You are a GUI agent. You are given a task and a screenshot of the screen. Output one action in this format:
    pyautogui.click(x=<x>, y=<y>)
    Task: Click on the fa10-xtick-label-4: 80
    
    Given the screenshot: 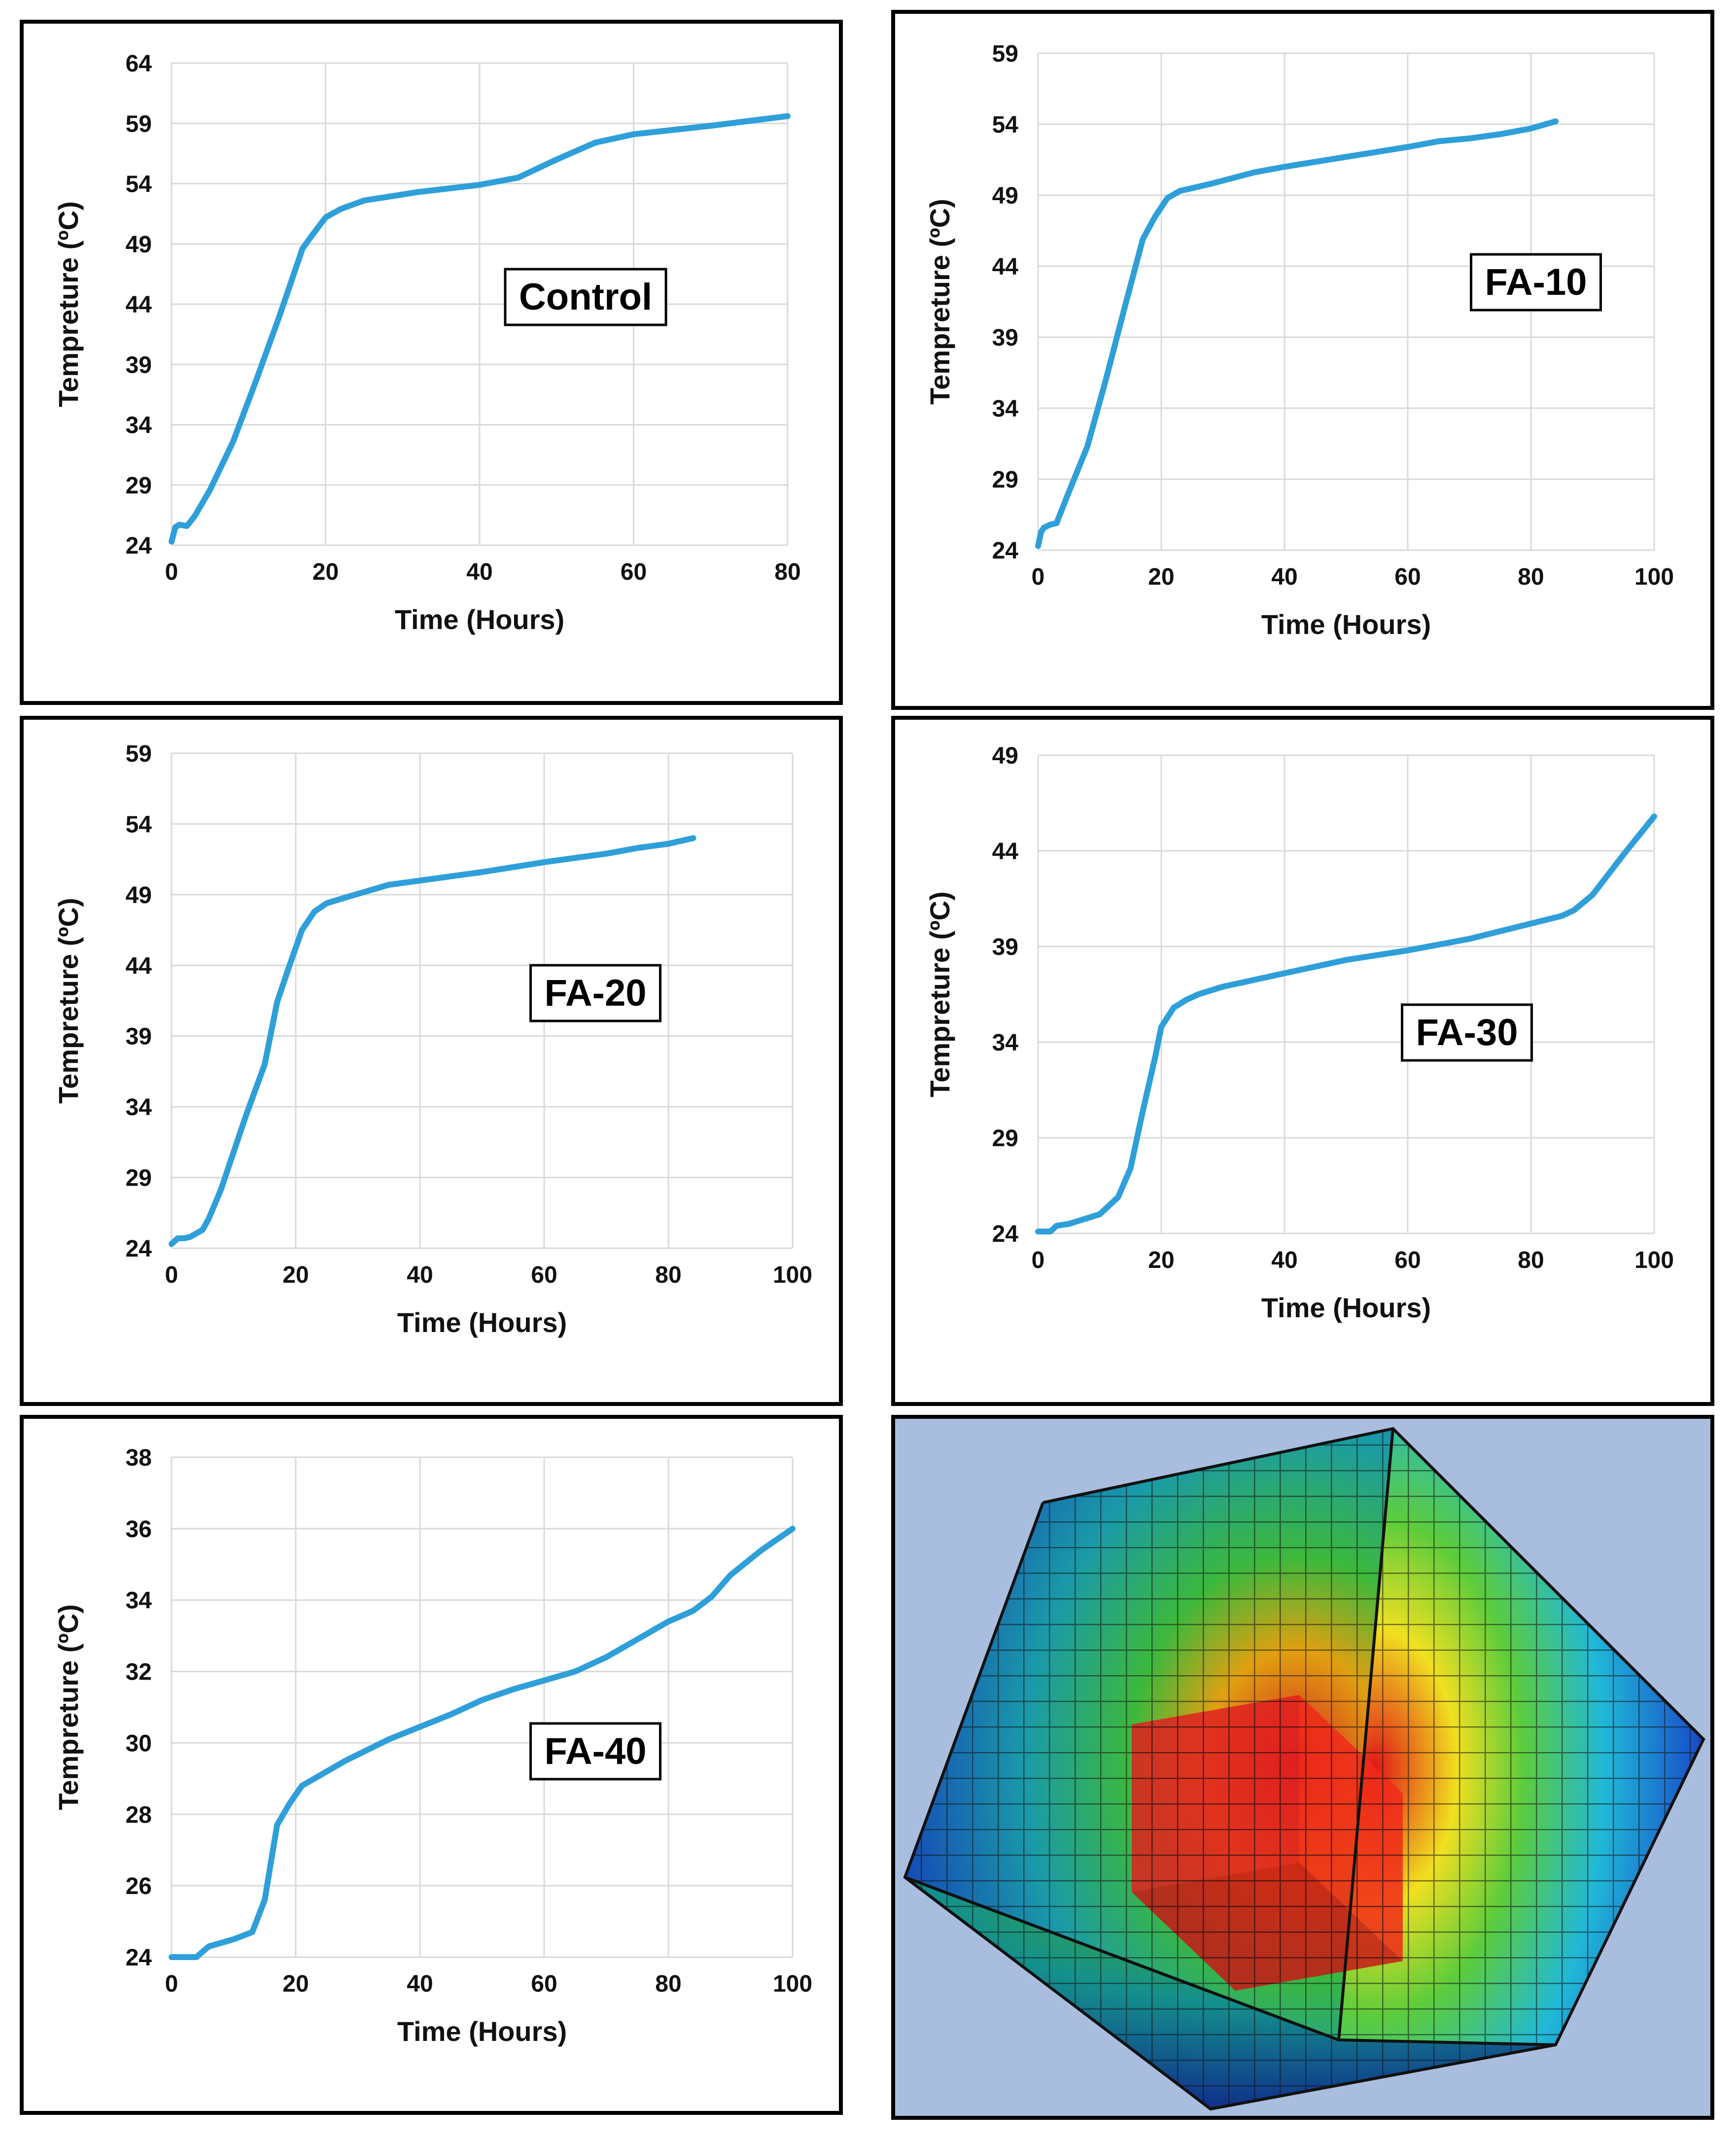 What is the action you would take?
    pyautogui.click(x=1531, y=577)
    